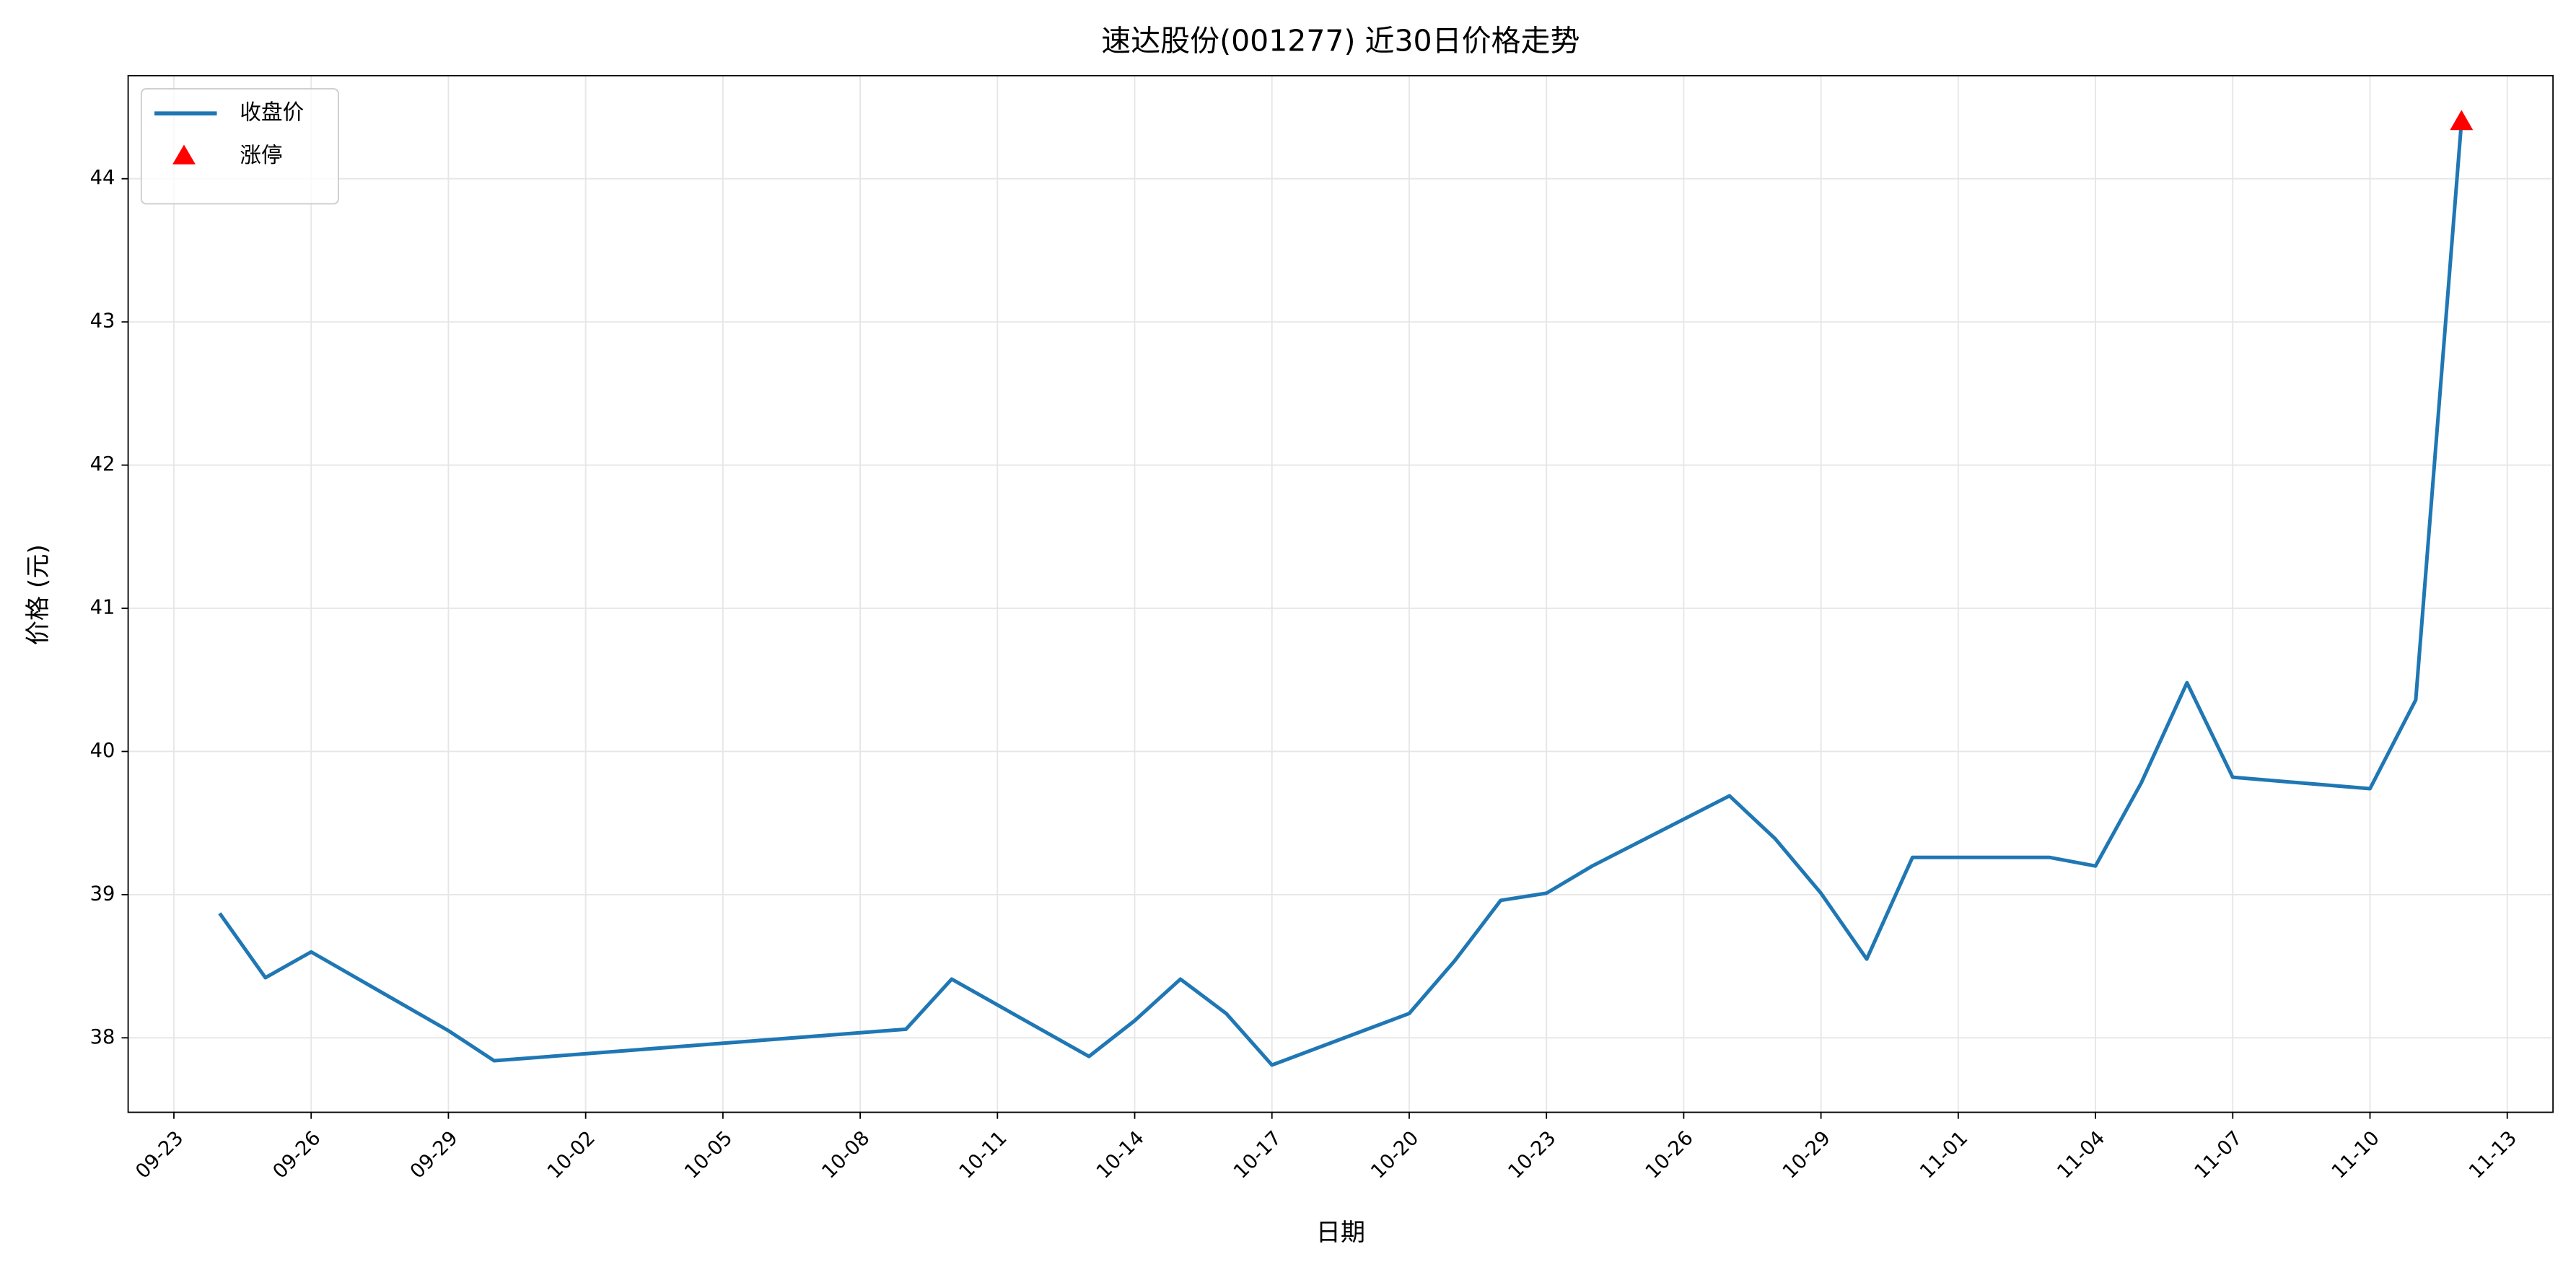  I want to click on chart-title: 速达股份(001277) 近30日价格走势, so click(1340, 41).